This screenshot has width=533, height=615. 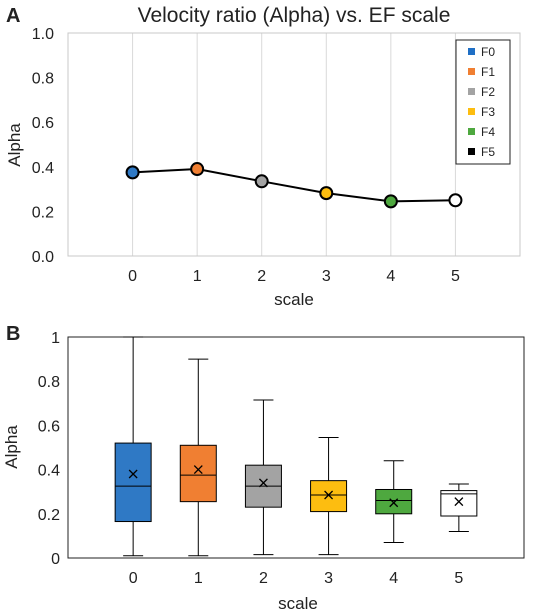 What do you see at coordinates (488, 92) in the screenshot?
I see `legend-label: F2` at bounding box center [488, 92].